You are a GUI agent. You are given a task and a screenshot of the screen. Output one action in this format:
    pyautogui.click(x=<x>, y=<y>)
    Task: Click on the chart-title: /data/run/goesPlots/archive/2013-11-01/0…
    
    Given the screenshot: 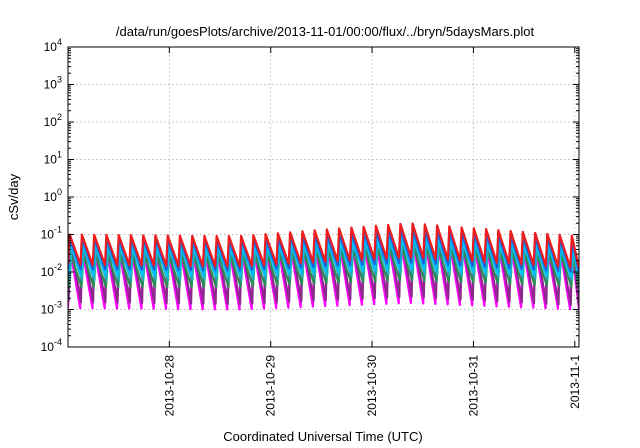 What is the action you would take?
    pyautogui.click(x=325, y=31)
    